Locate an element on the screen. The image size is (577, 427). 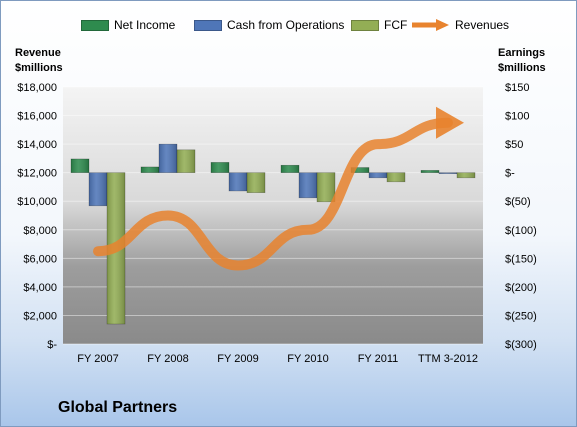
legend-item-net-income: Net Income is located at coordinates (128, 25).